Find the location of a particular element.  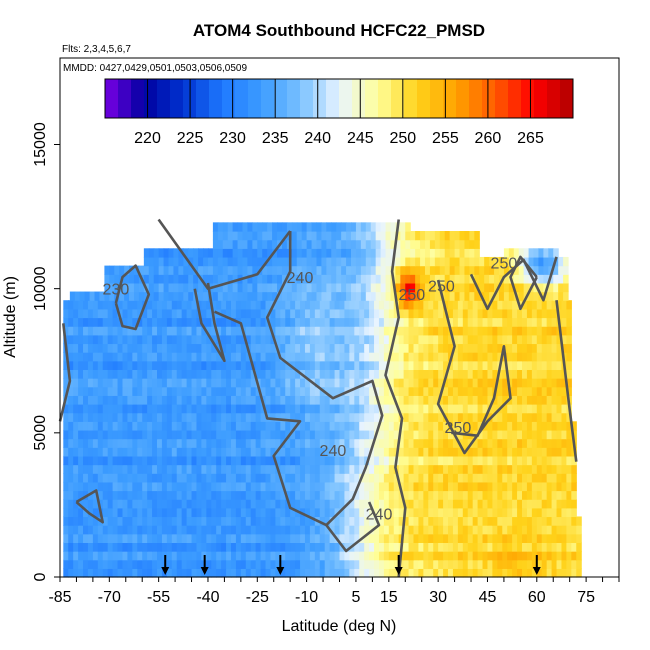

colorbar-tick-label: 235 is located at coordinates (275, 138).